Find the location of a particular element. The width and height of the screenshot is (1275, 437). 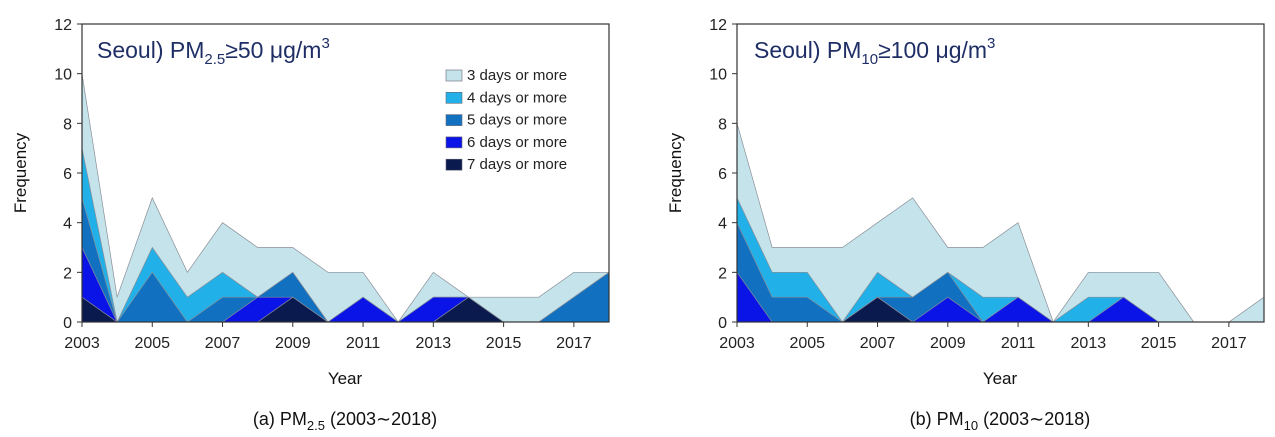

caption-subscript: 2.5 is located at coordinates (316, 425).